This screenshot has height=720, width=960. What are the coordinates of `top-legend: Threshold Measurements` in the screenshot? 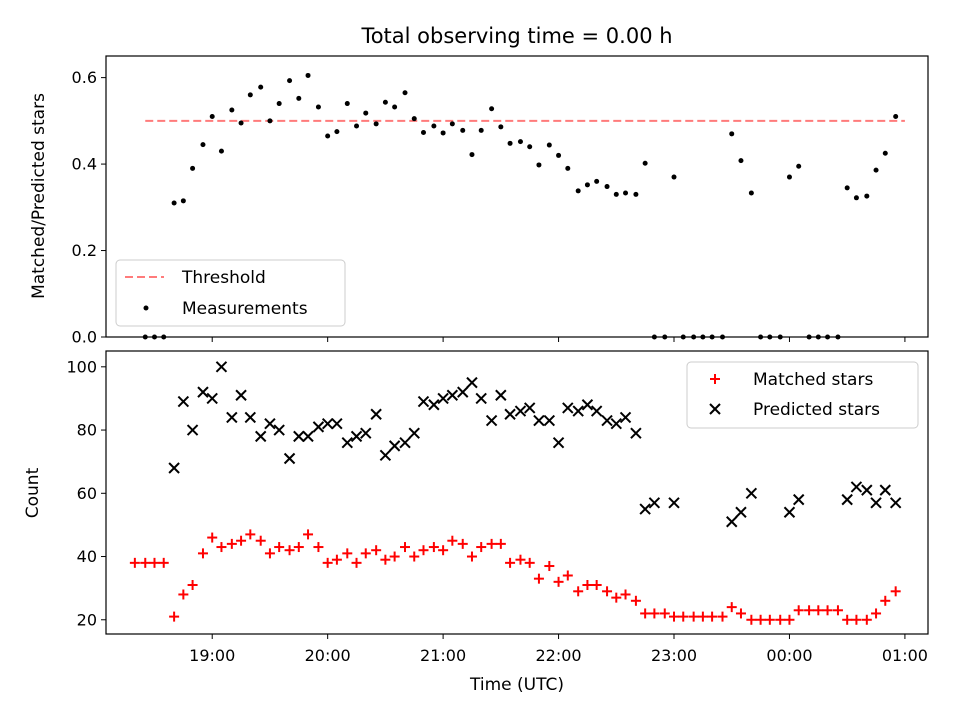 It's located at (230, 293).